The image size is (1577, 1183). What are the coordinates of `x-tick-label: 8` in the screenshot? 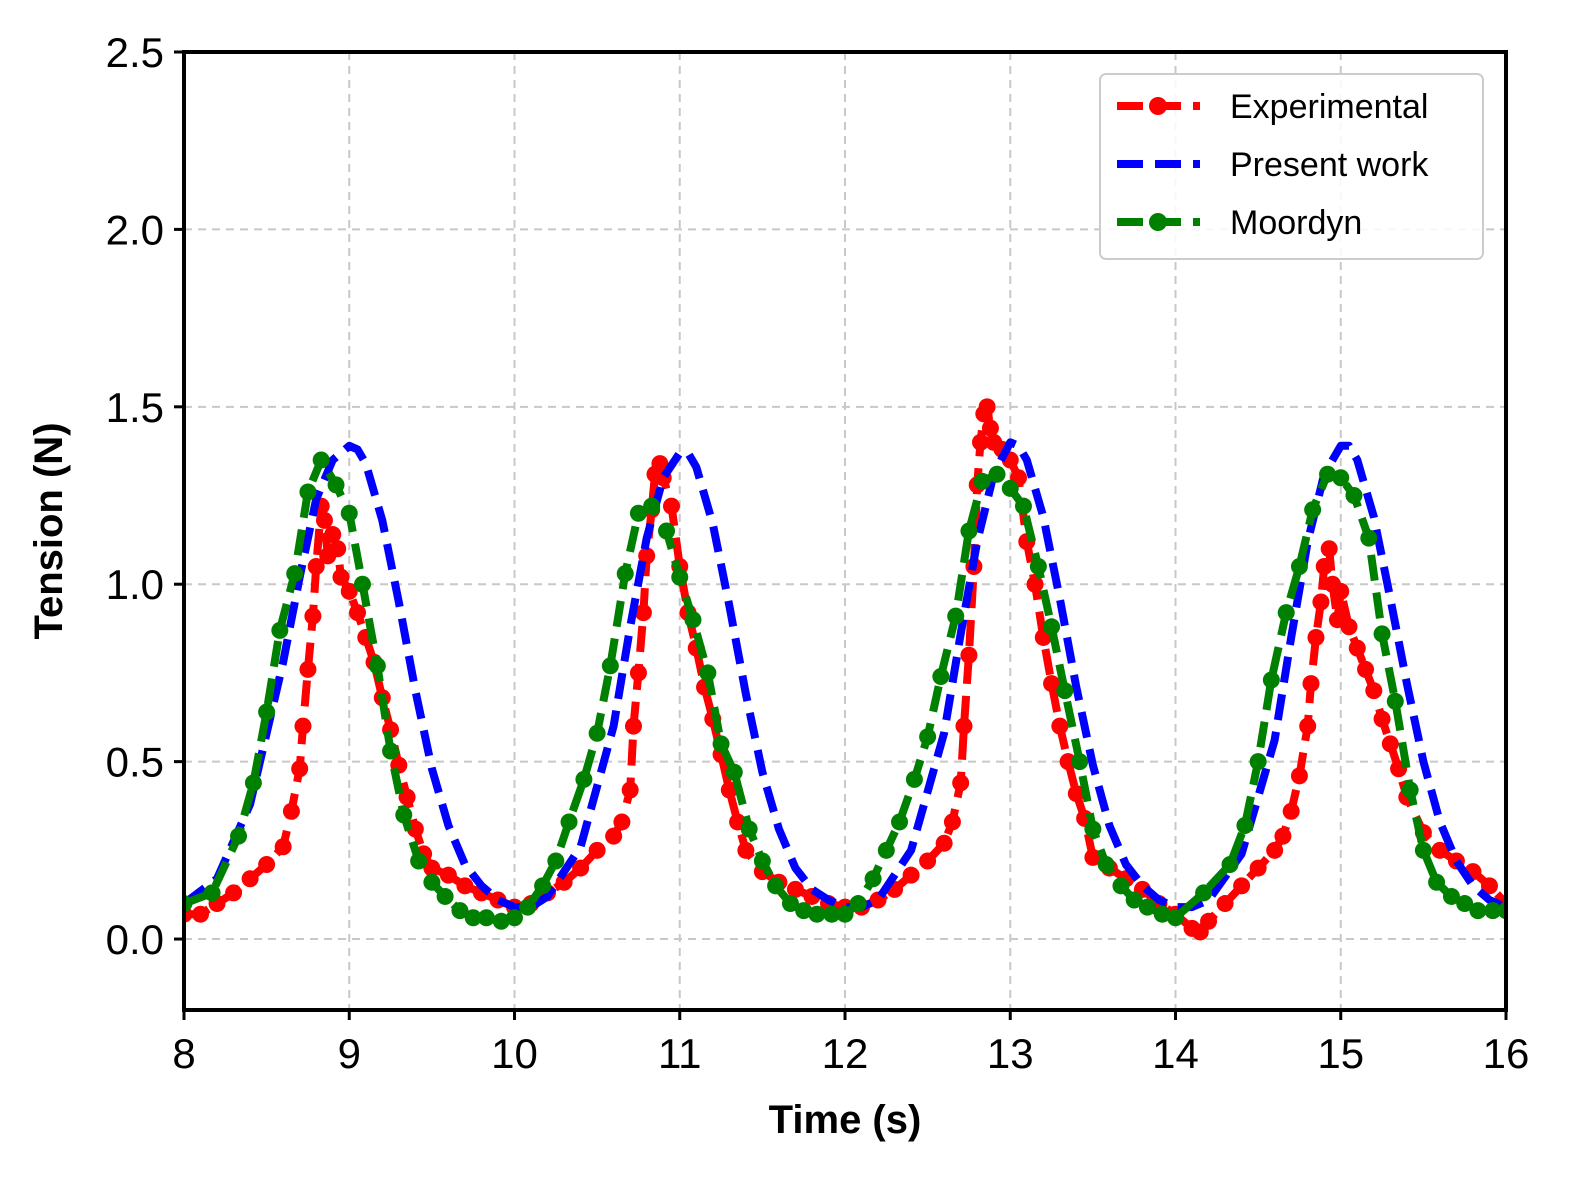 It's located at (183, 1053).